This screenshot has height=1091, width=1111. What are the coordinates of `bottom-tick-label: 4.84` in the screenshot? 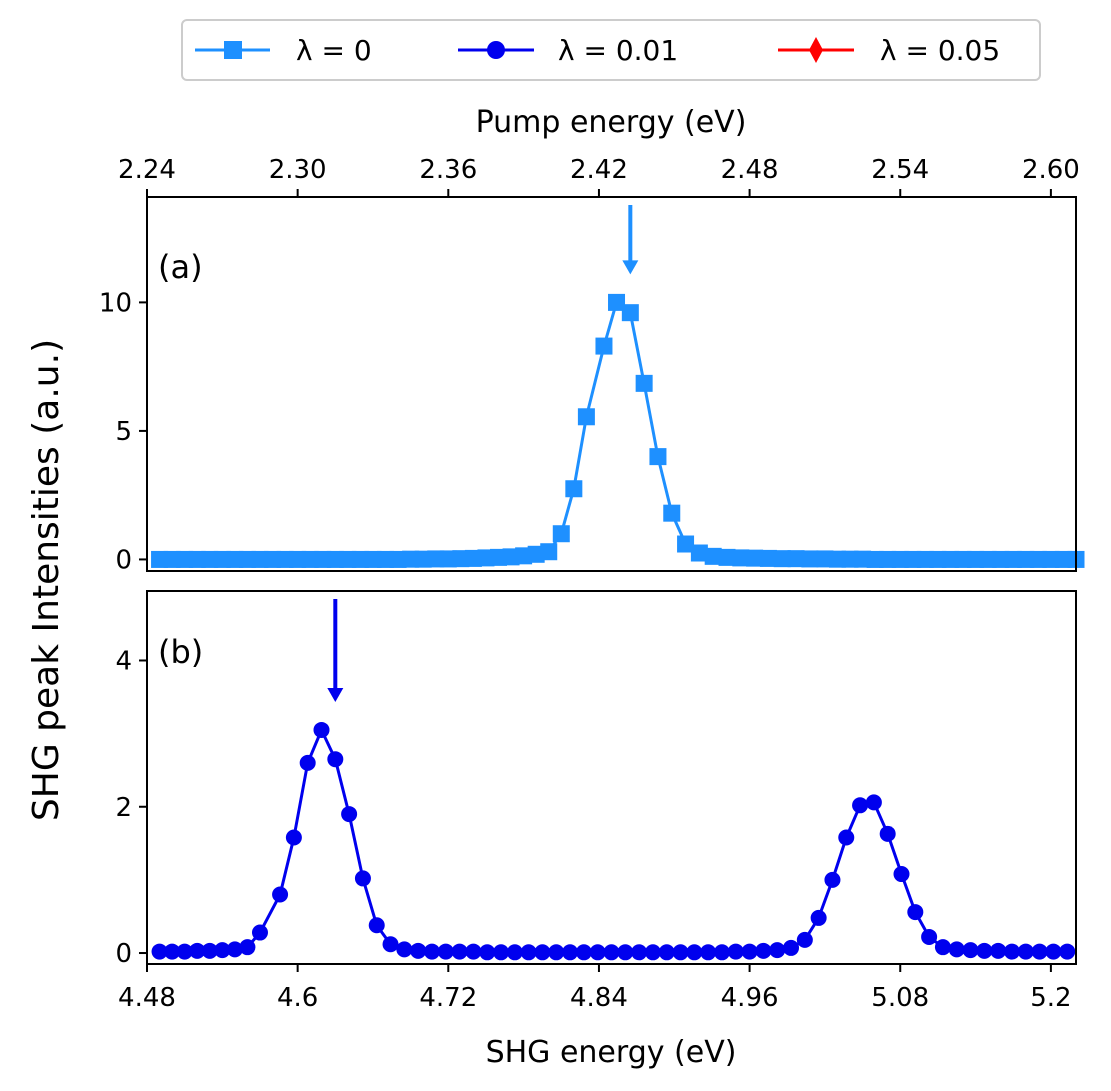 It's located at (599, 998).